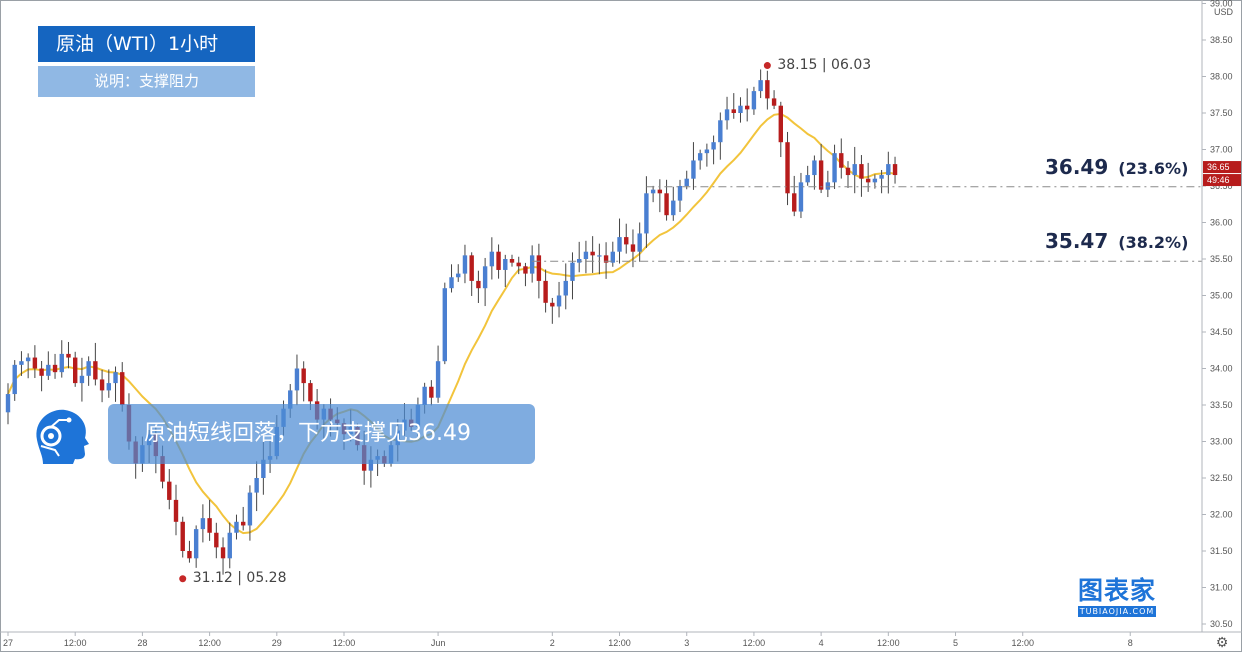 The width and height of the screenshot is (1244, 654). What do you see at coordinates (1221, 588) in the screenshot?
I see `price-tick-label: 31.00` at bounding box center [1221, 588].